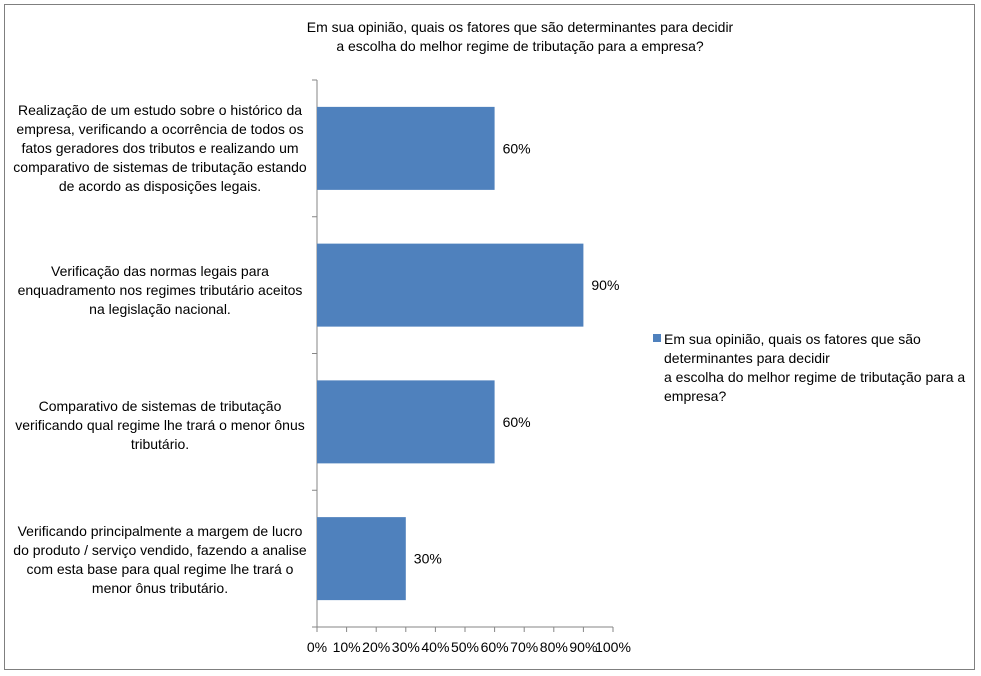 This screenshot has width=981, height=676. What do you see at coordinates (428, 559) in the screenshot?
I see `data-label: 30%` at bounding box center [428, 559].